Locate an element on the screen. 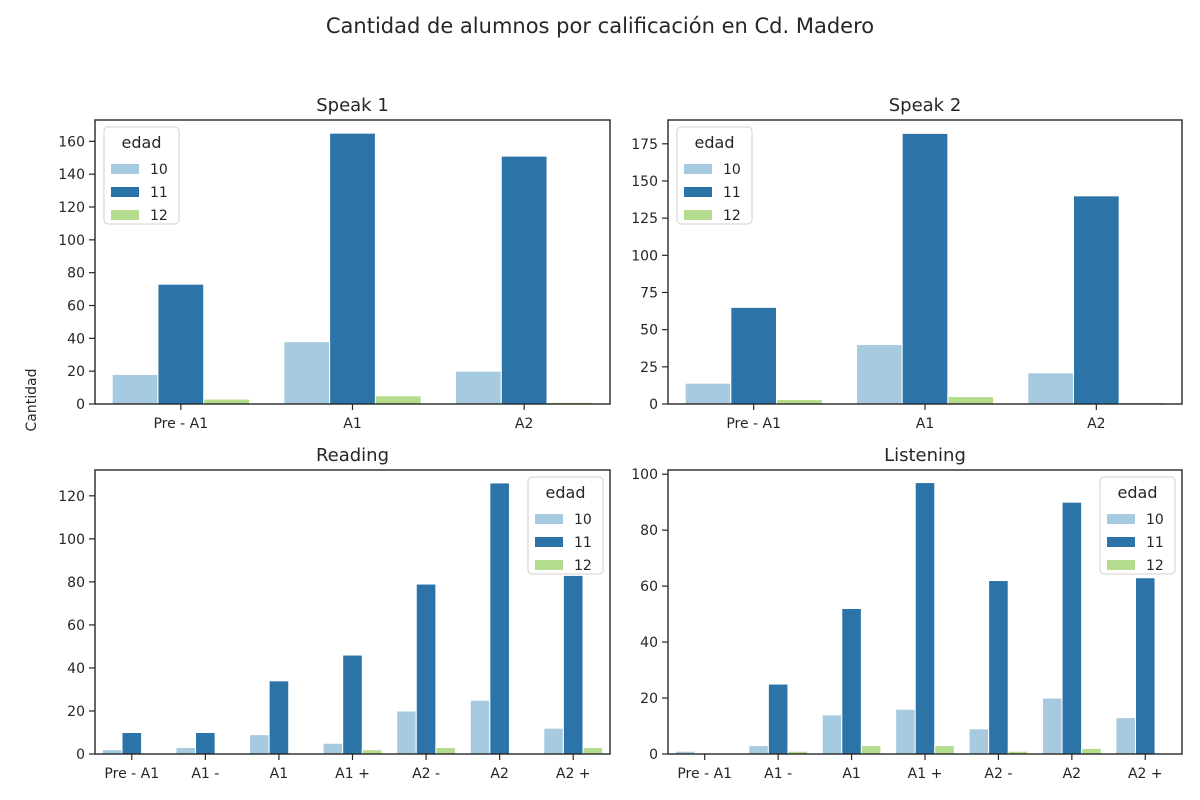  y-tick-label: 50 is located at coordinates (649, 331).